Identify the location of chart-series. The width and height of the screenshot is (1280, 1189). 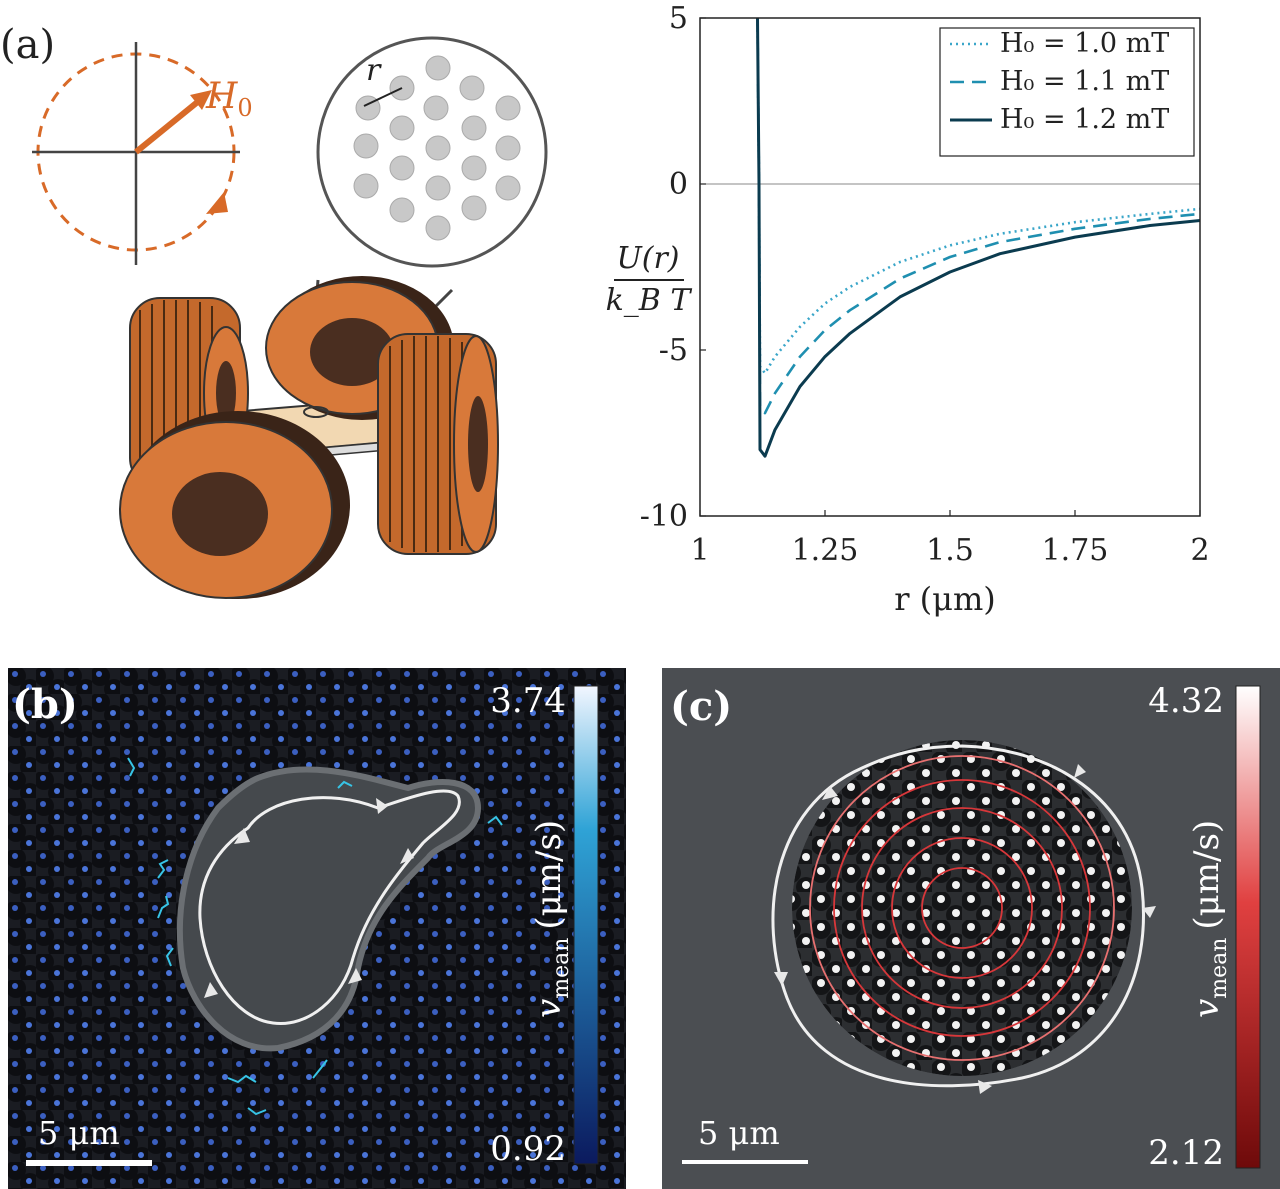
(978, 237).